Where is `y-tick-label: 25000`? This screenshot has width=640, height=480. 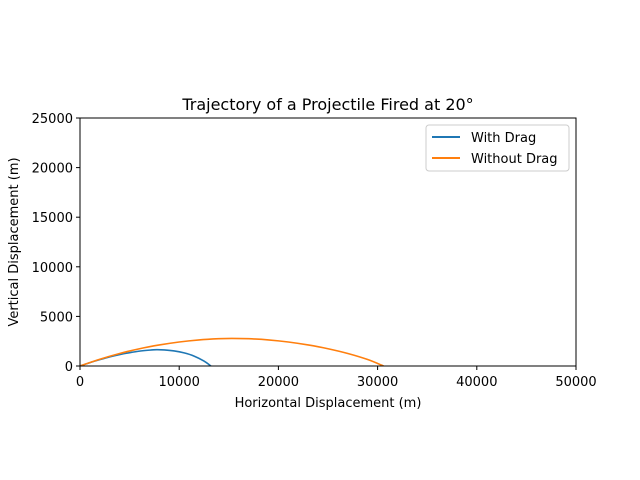 y-tick-label: 25000 is located at coordinates (52, 119).